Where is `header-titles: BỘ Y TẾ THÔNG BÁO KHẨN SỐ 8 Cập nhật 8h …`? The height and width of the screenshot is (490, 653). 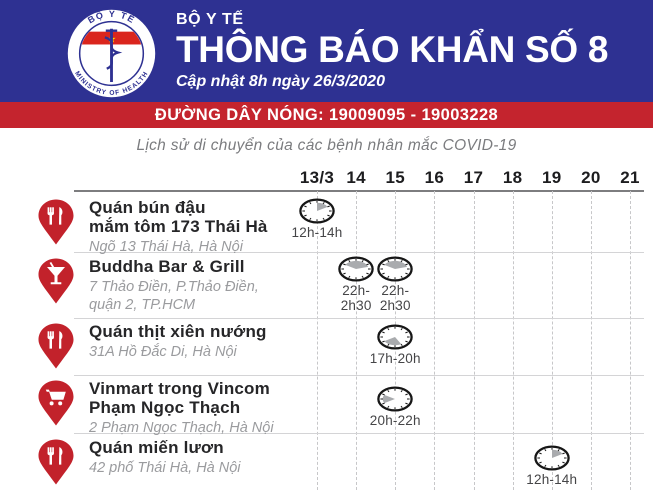
header-titles: BỘ Y TẾ THÔNG BÁO KHẨN SỐ 8 Cập nhật 8h … is located at coordinates (392, 51).